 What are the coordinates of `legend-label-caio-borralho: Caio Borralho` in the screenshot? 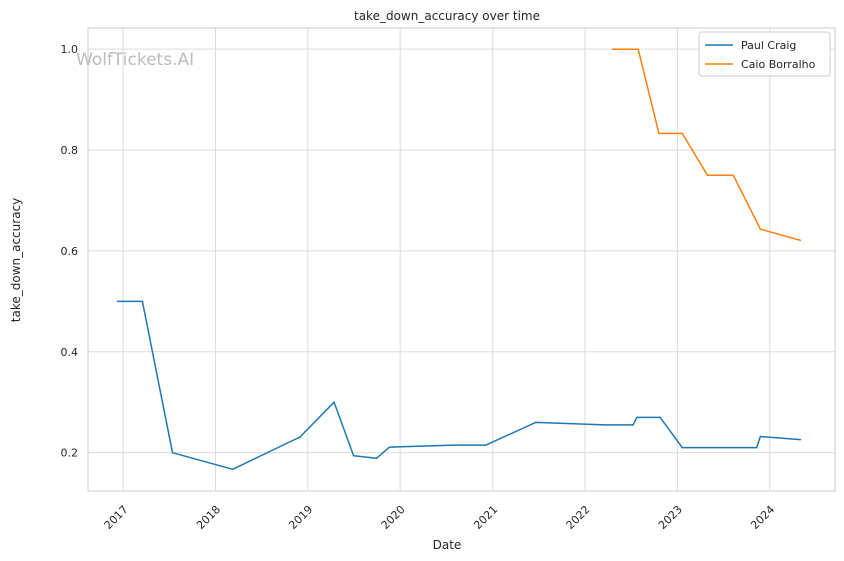 It's located at (778, 64).